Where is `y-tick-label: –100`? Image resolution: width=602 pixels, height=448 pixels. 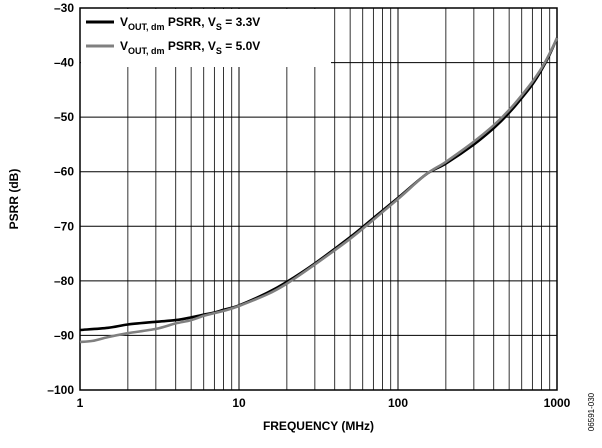
y-tick-label: –100 is located at coordinates (60, 390).